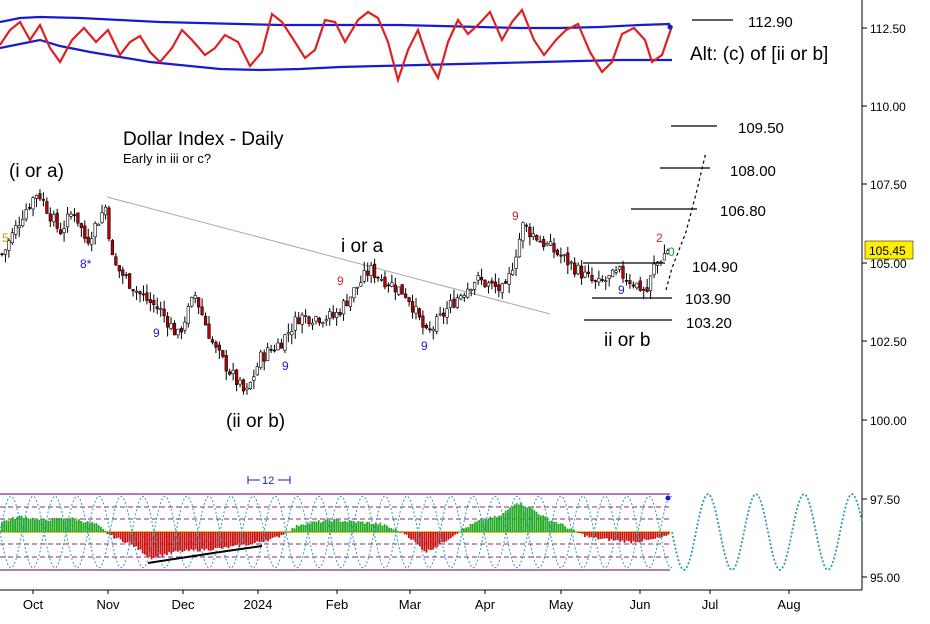  What do you see at coordinates (337, 45) in the screenshot?
I see `top-oscillator-panel` at bounding box center [337, 45].